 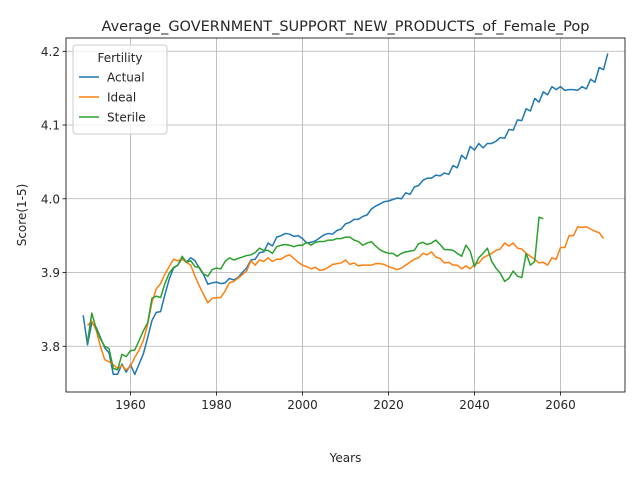 What do you see at coordinates (560, 405) in the screenshot?
I see `x-tick-label: 2060` at bounding box center [560, 405].